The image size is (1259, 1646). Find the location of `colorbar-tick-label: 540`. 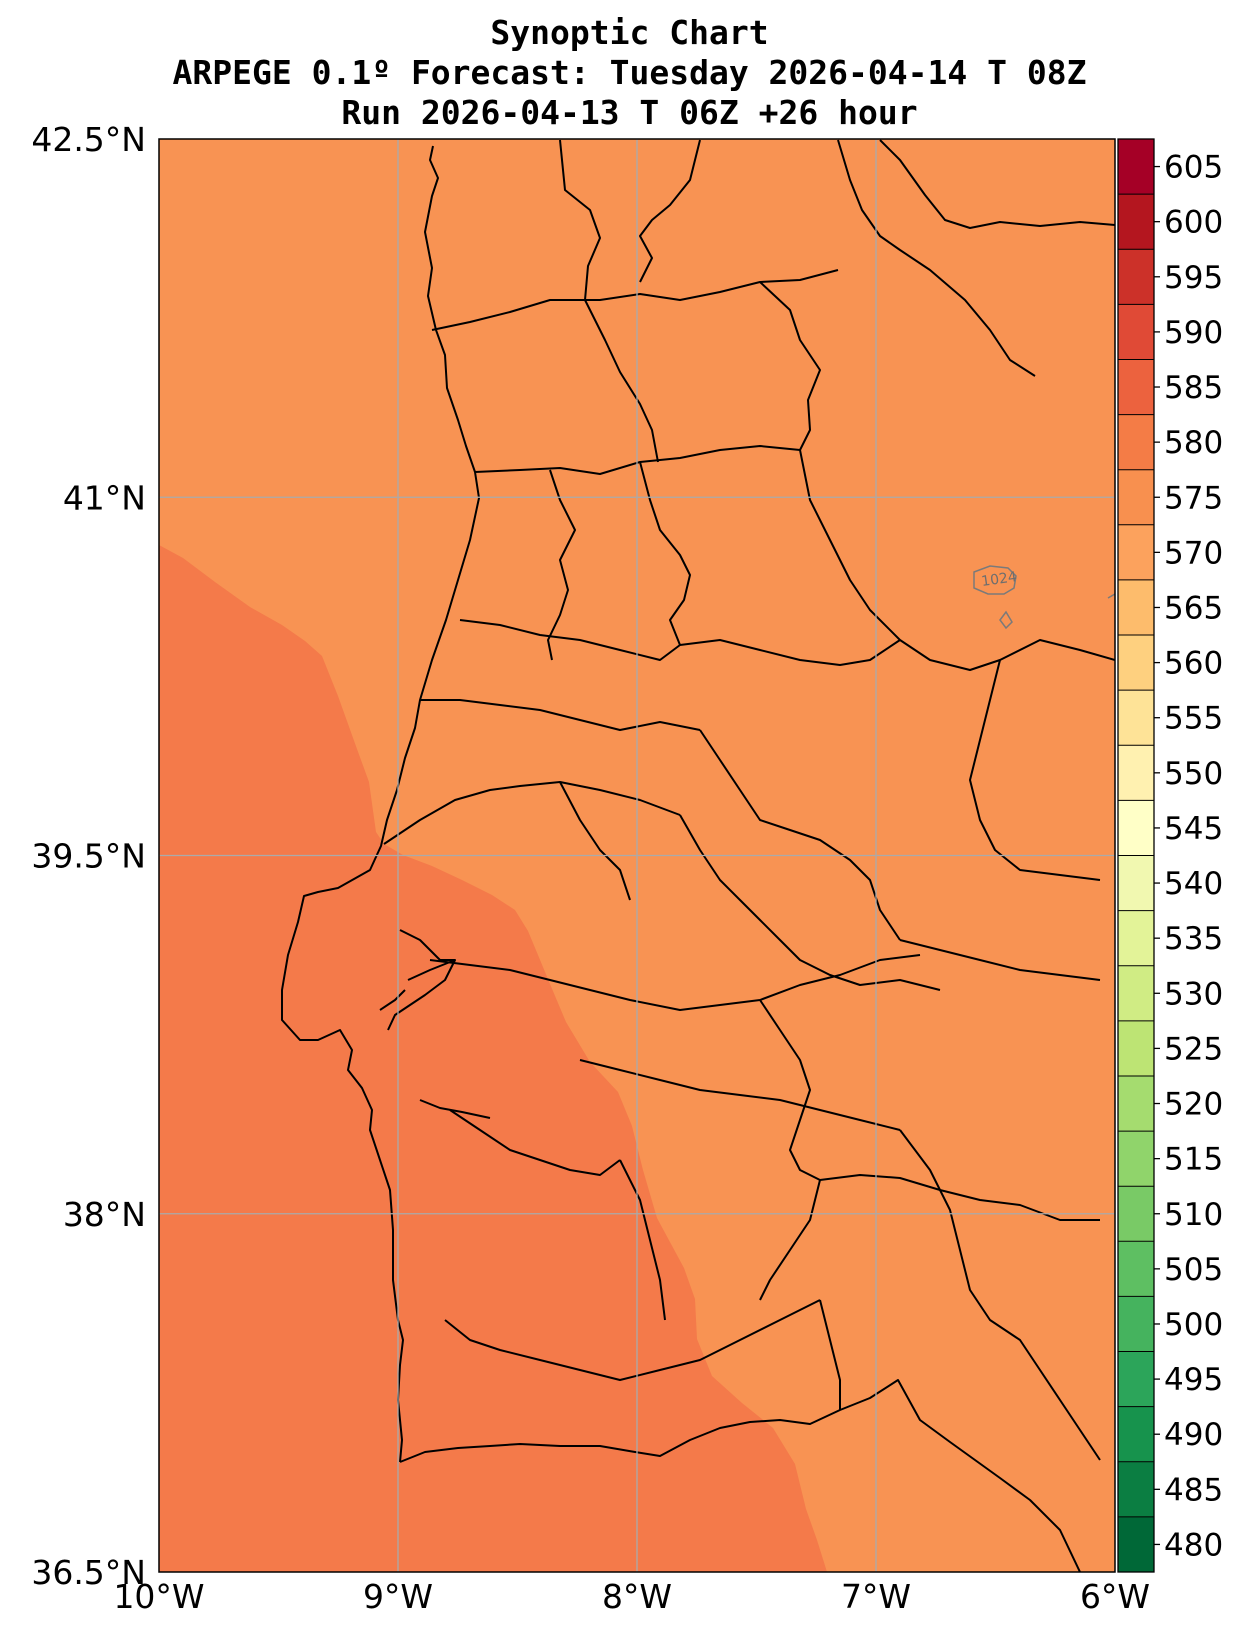

colorbar-tick-label: 540 is located at coordinates (1193, 884).